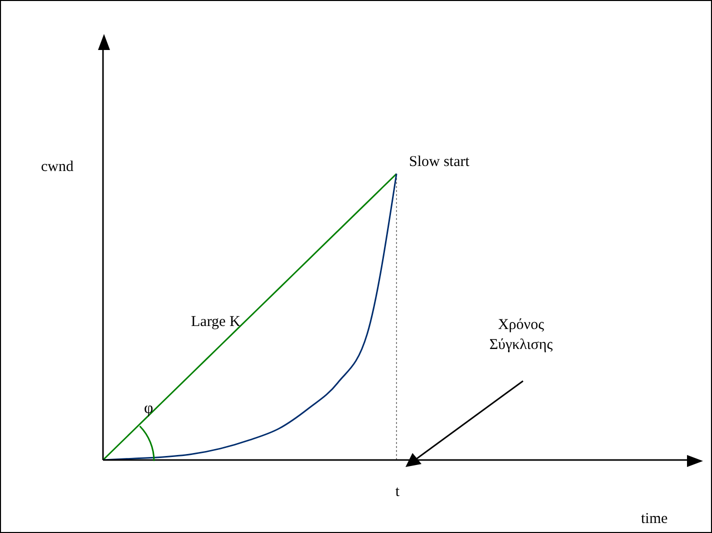 This screenshot has height=533, width=712. I want to click on annotation: φ, so click(149, 408).